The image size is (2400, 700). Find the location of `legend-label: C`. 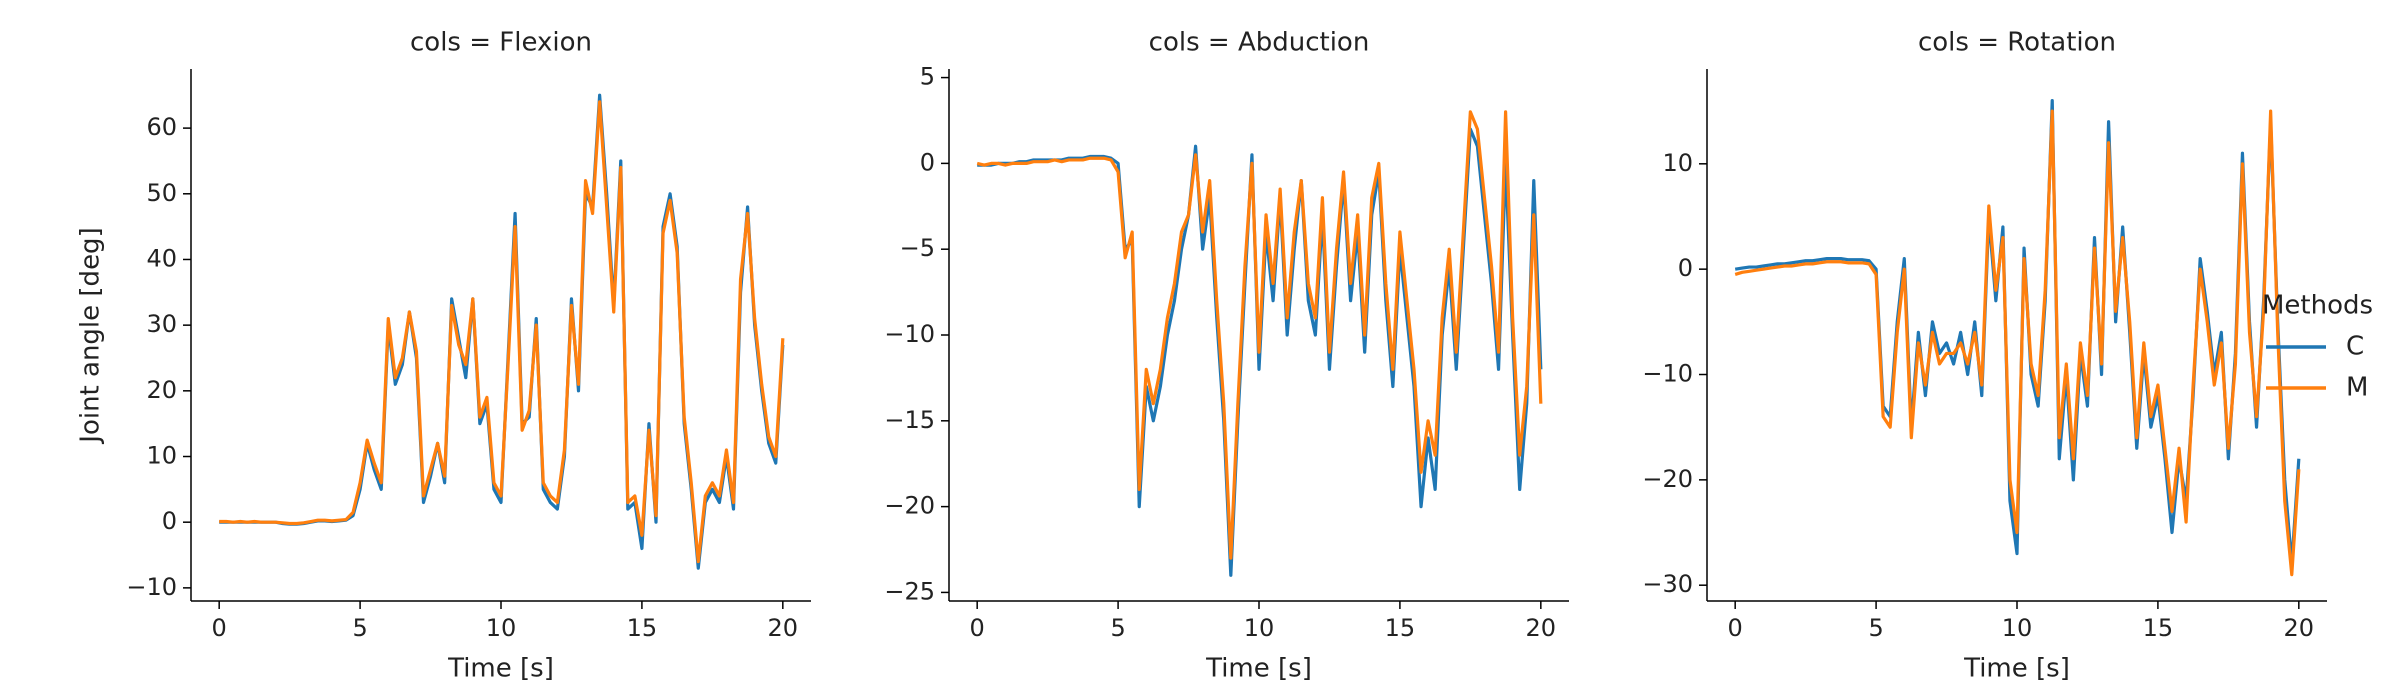

legend-label: C is located at coordinates (2355, 347).